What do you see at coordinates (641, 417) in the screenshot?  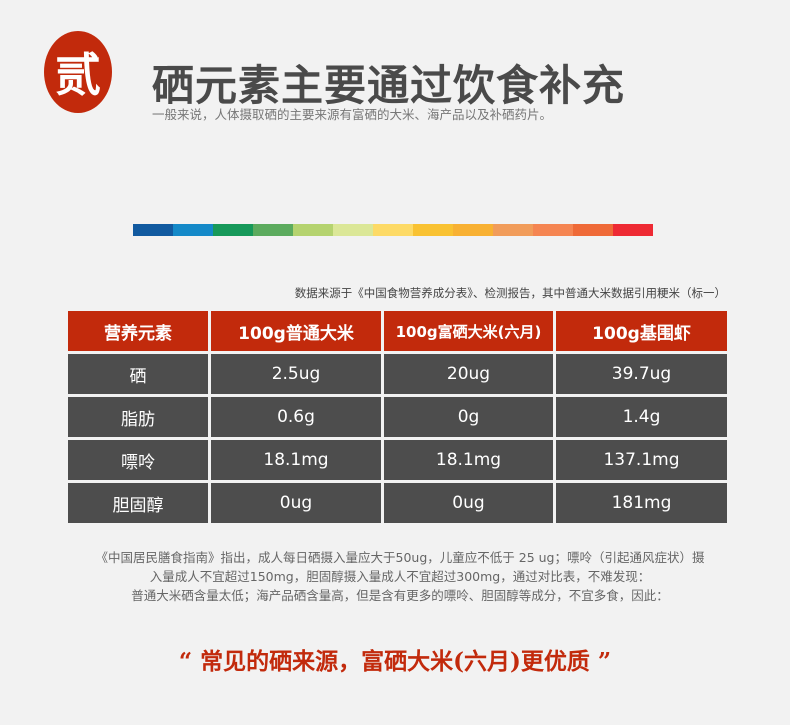 I see `table-cell: 1.4g` at bounding box center [641, 417].